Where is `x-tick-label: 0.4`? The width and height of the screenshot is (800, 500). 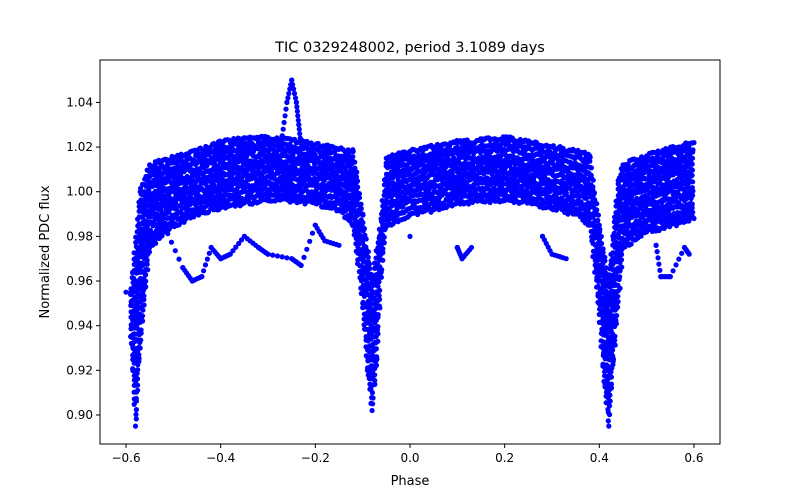
x-tick-label: 0.4 is located at coordinates (599, 458).